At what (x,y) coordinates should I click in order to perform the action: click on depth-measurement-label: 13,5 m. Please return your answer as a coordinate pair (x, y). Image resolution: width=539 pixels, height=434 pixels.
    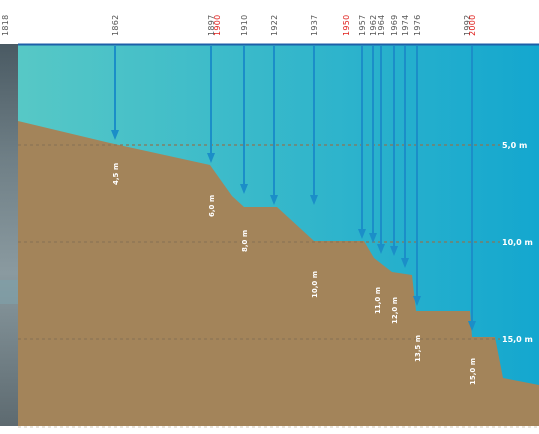
    Looking at the image, I should click on (418, 348).